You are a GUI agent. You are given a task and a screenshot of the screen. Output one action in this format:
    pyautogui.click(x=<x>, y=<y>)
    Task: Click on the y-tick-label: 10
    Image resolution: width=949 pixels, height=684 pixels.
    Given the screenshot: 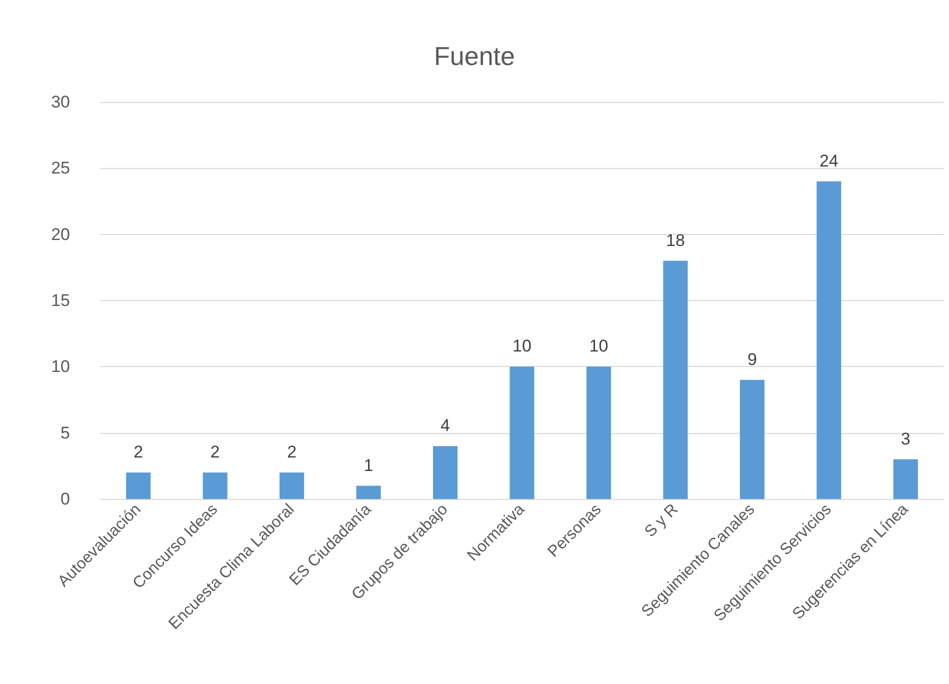 What is the action you would take?
    pyautogui.click(x=60, y=366)
    